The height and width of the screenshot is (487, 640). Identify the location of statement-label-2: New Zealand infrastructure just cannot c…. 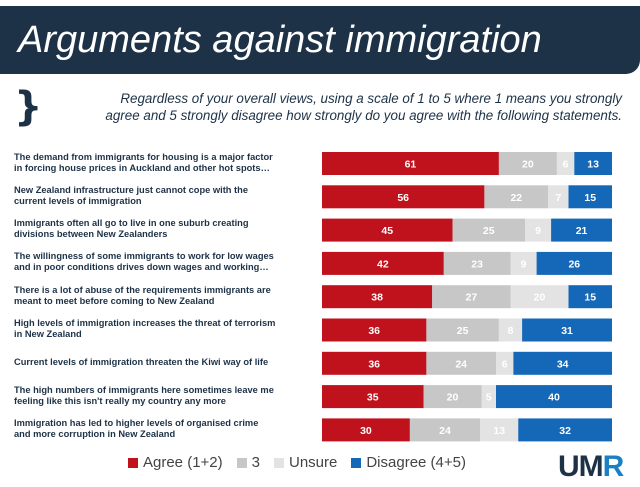
(165, 196).